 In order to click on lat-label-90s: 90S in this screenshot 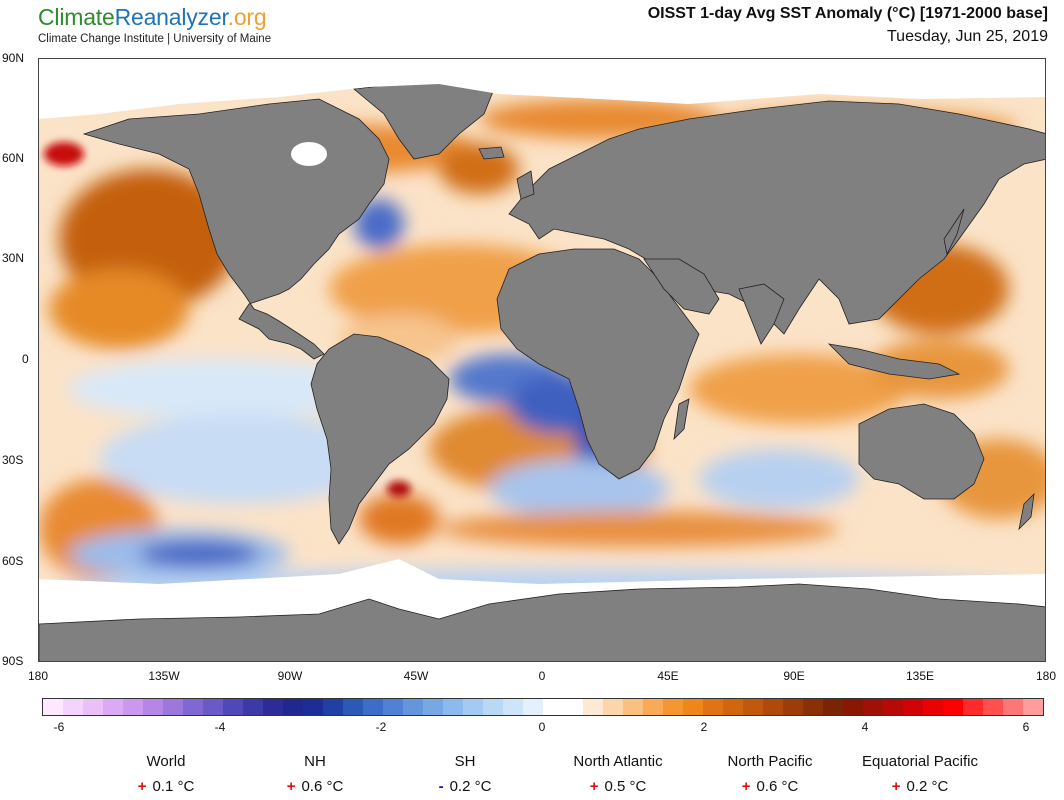, I will do `click(13, 661)`.